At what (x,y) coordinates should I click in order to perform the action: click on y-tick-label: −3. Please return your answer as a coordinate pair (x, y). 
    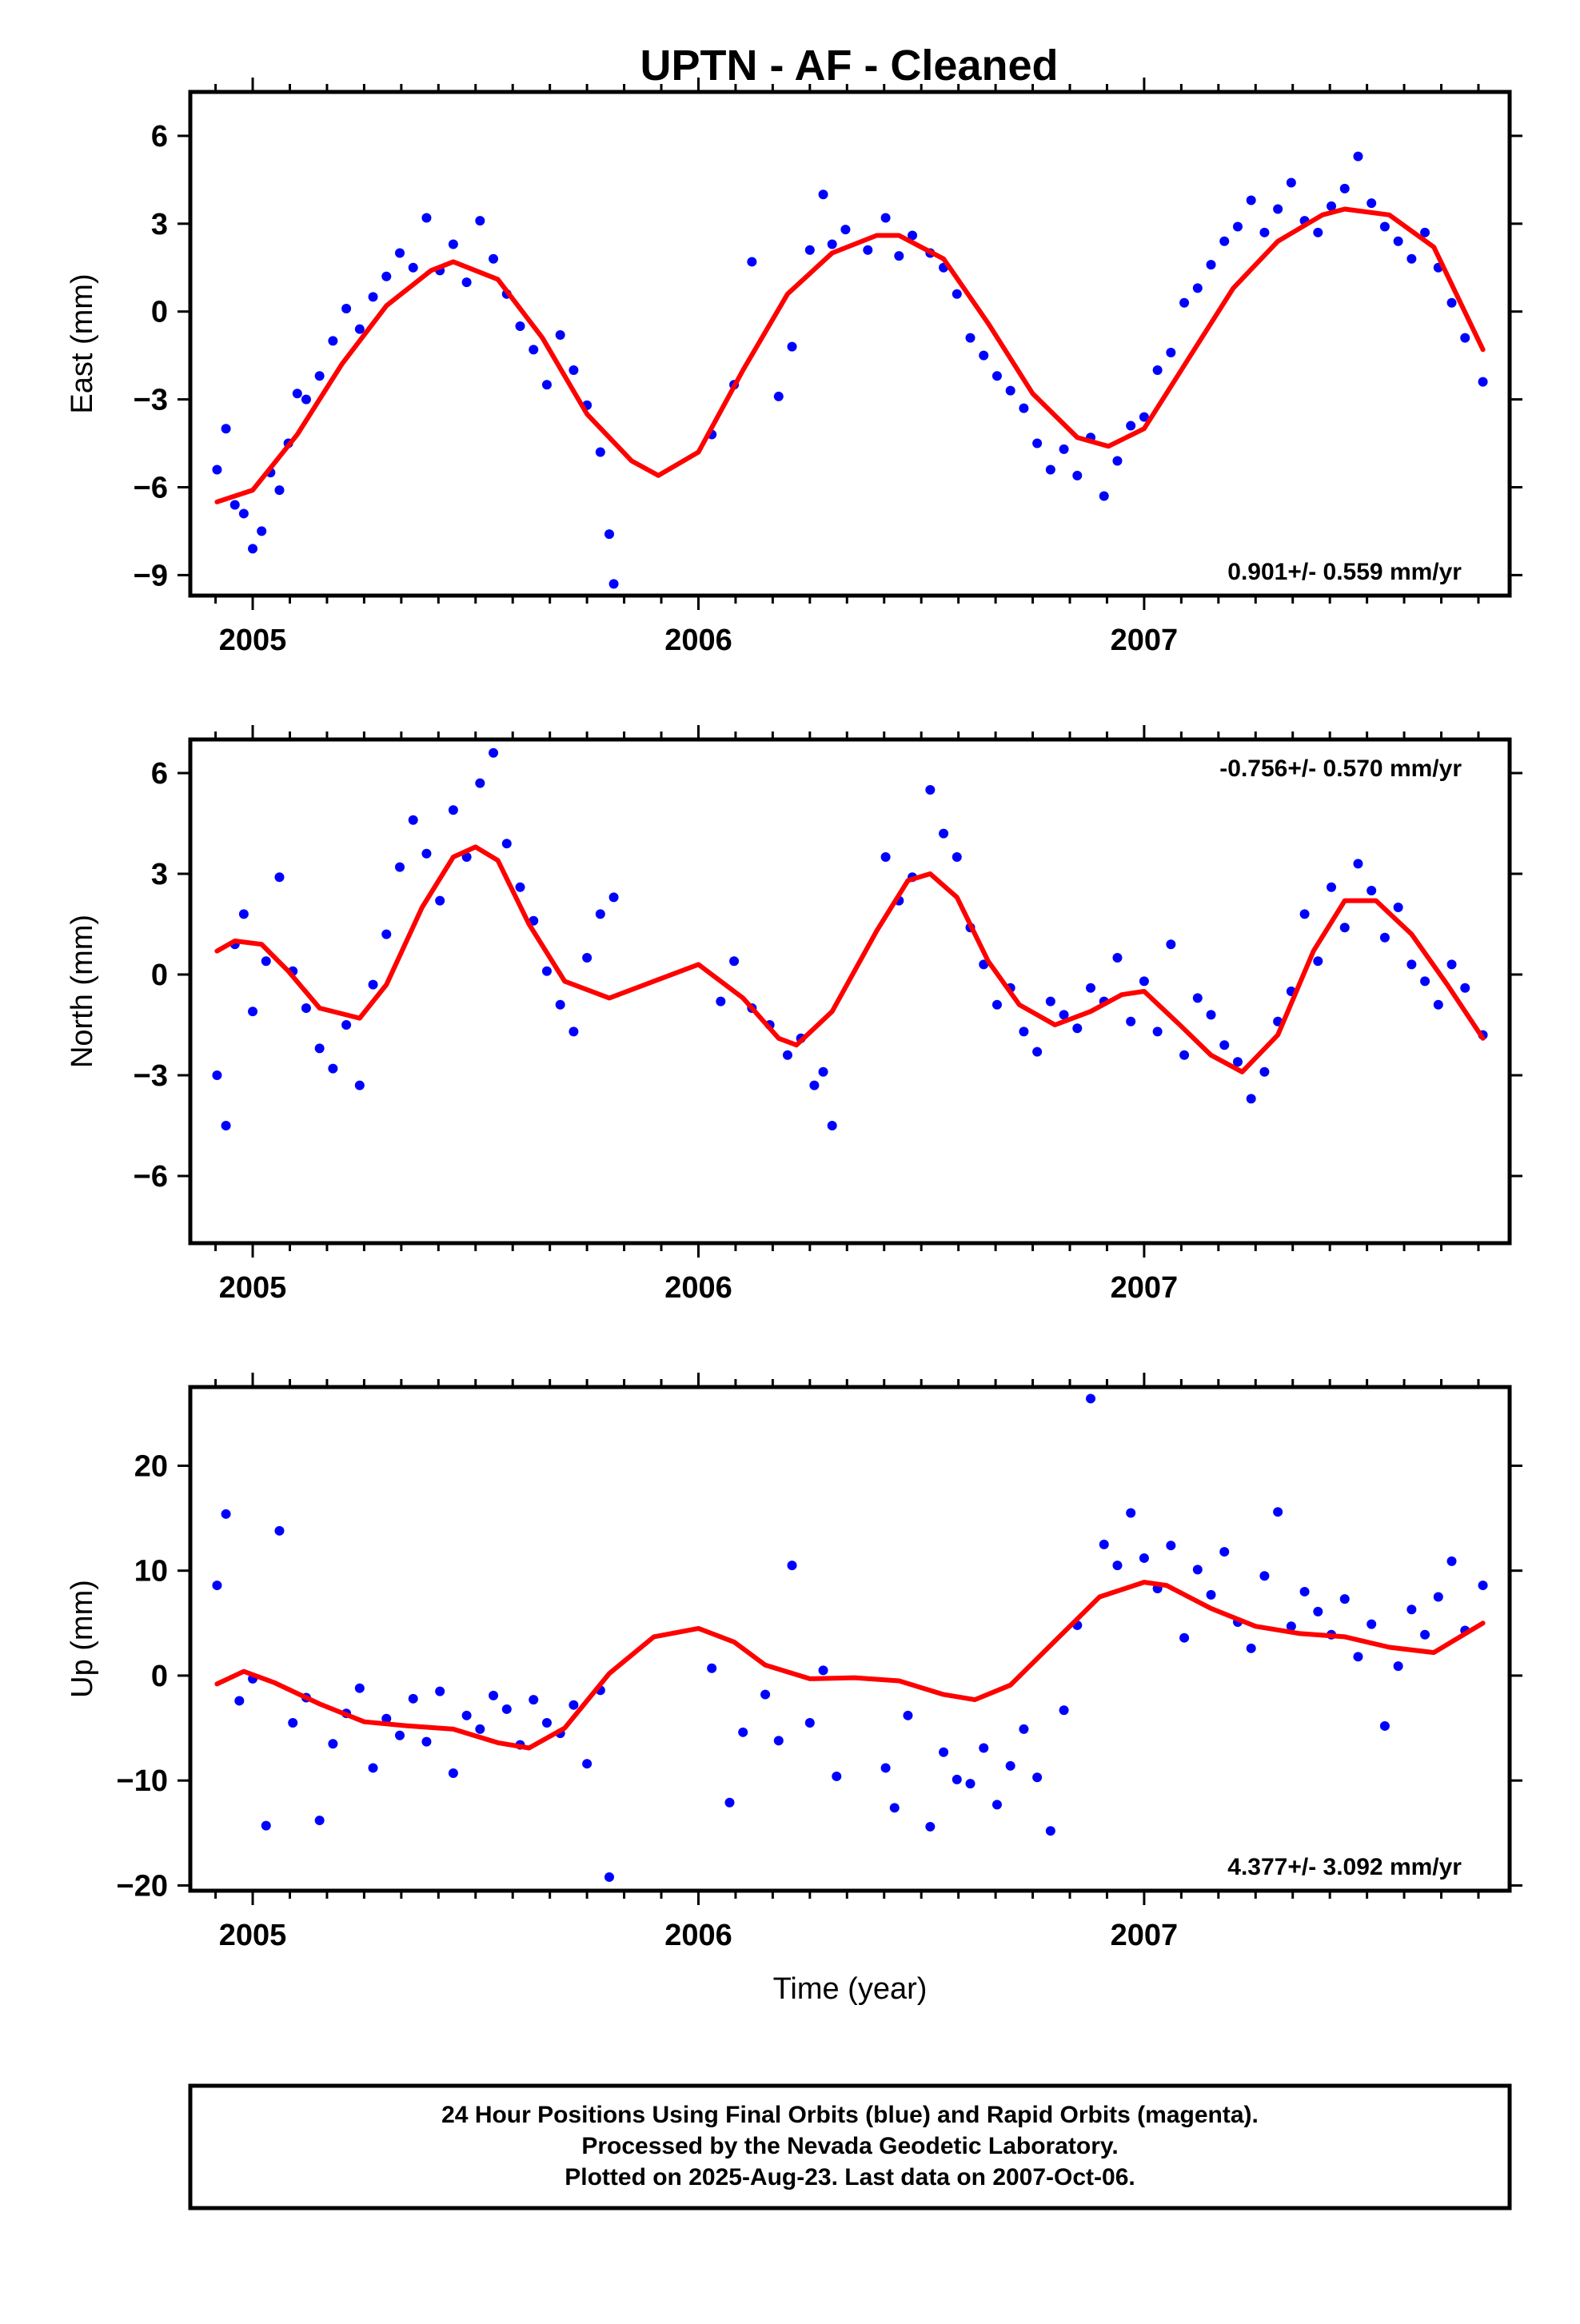
    Looking at the image, I should click on (151, 1076).